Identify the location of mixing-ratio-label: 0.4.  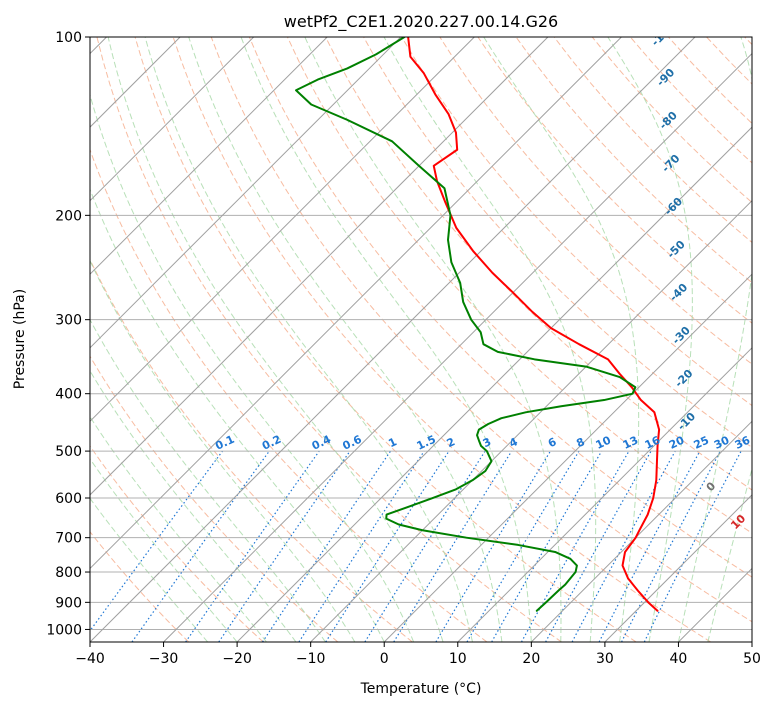
(321, 443).